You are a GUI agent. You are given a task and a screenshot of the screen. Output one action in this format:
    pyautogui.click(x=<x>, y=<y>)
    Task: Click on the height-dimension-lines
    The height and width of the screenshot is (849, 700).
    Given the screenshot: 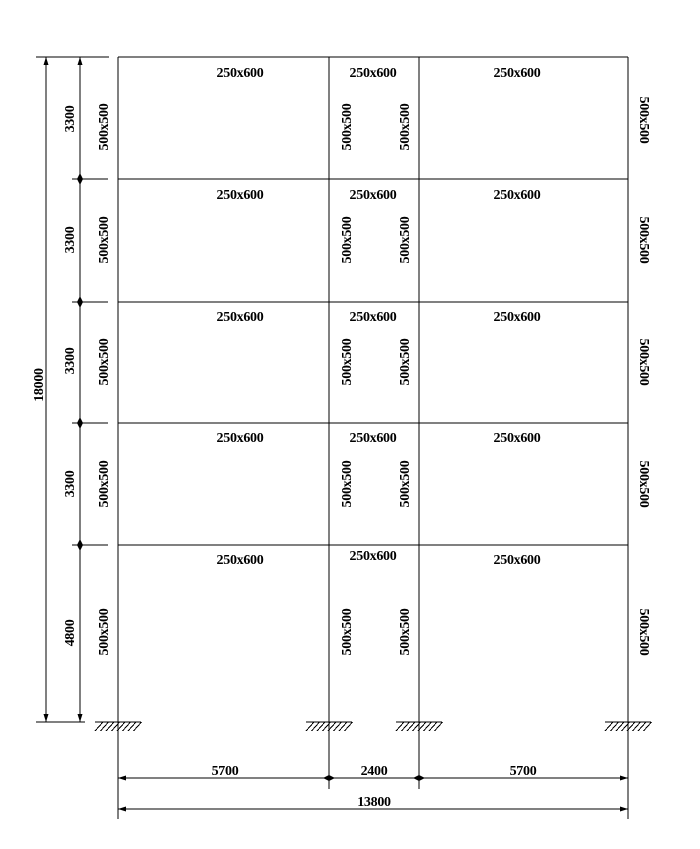 What is the action you would take?
    pyautogui.click(x=72, y=389)
    